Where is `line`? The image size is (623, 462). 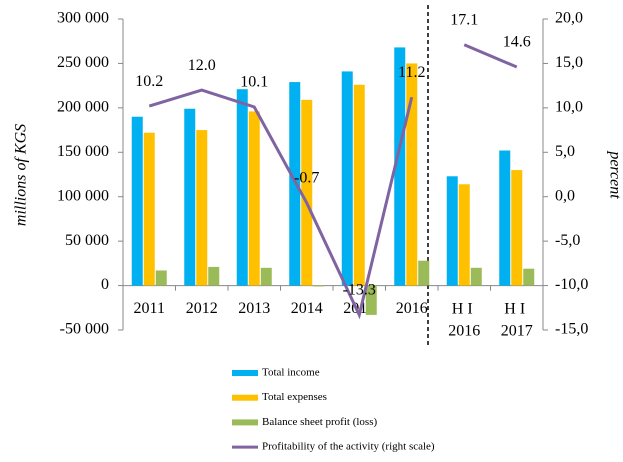
line is located at coordinates (490, 56).